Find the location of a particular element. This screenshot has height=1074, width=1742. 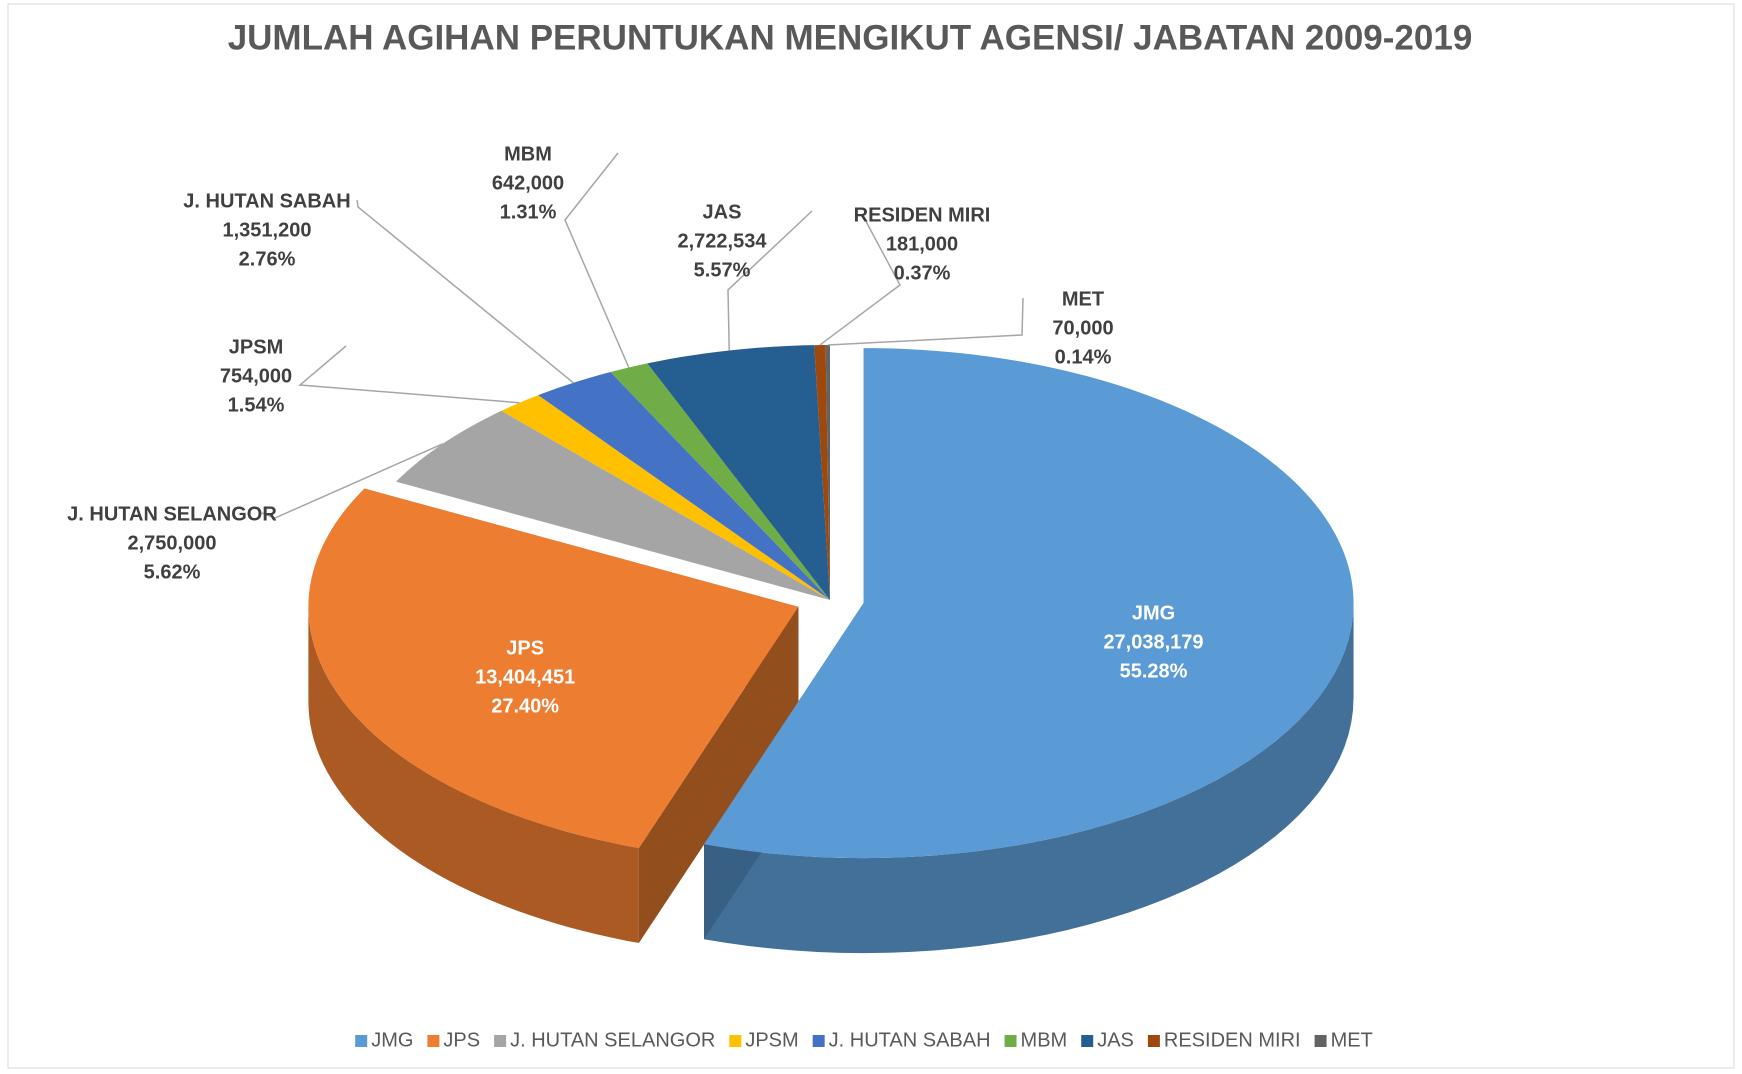

data-label: 642,000 is located at coordinates (528, 183).